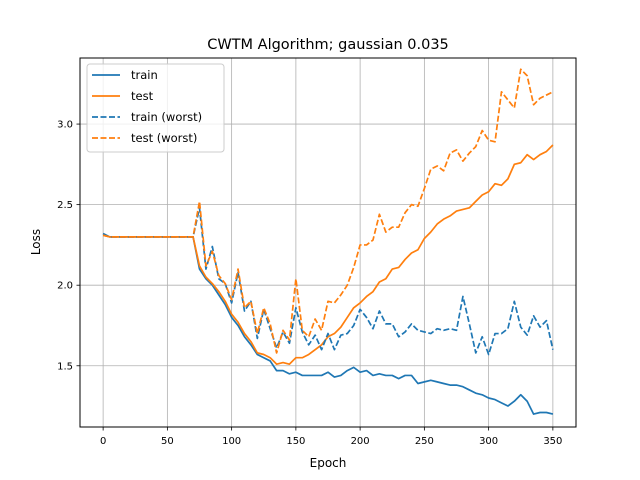 The height and width of the screenshot is (480, 640). Describe the element at coordinates (65, 205) in the screenshot. I see `y-tick-label: 2.5` at that location.